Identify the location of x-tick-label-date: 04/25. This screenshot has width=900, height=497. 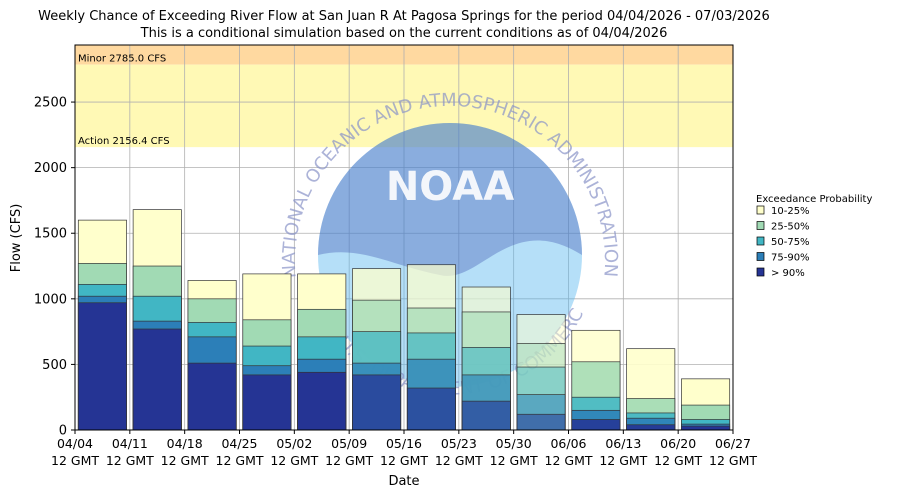
(239, 443).